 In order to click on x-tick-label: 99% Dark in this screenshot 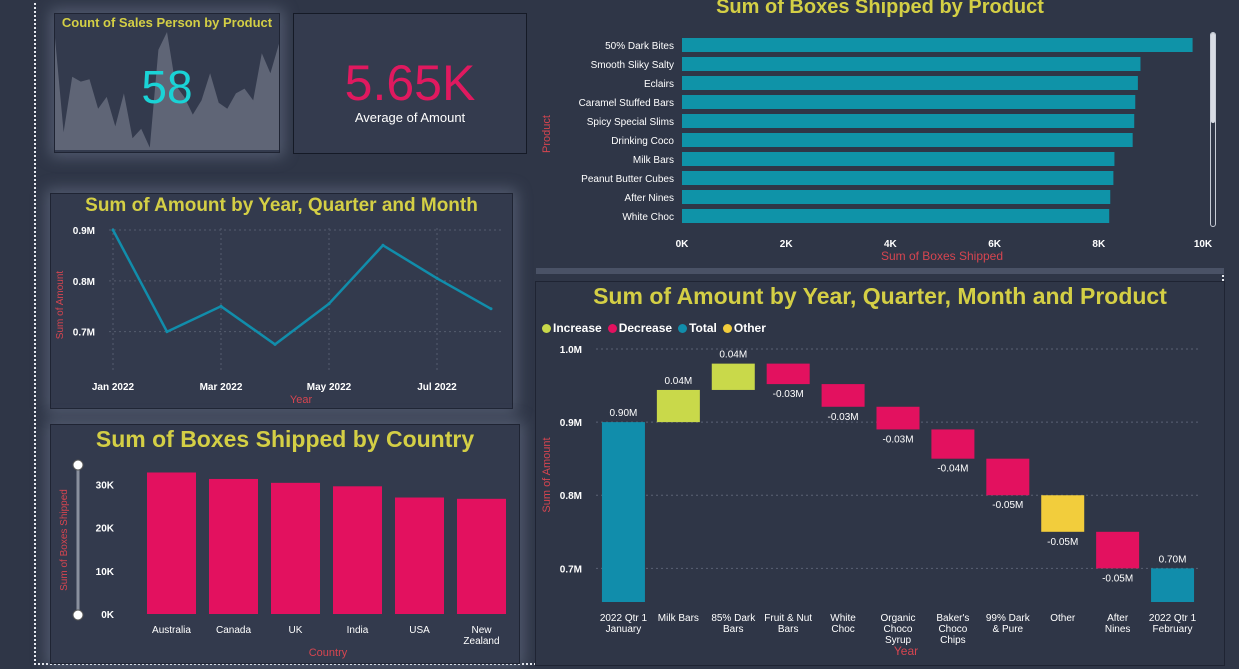, I will do `click(1008, 618)`.